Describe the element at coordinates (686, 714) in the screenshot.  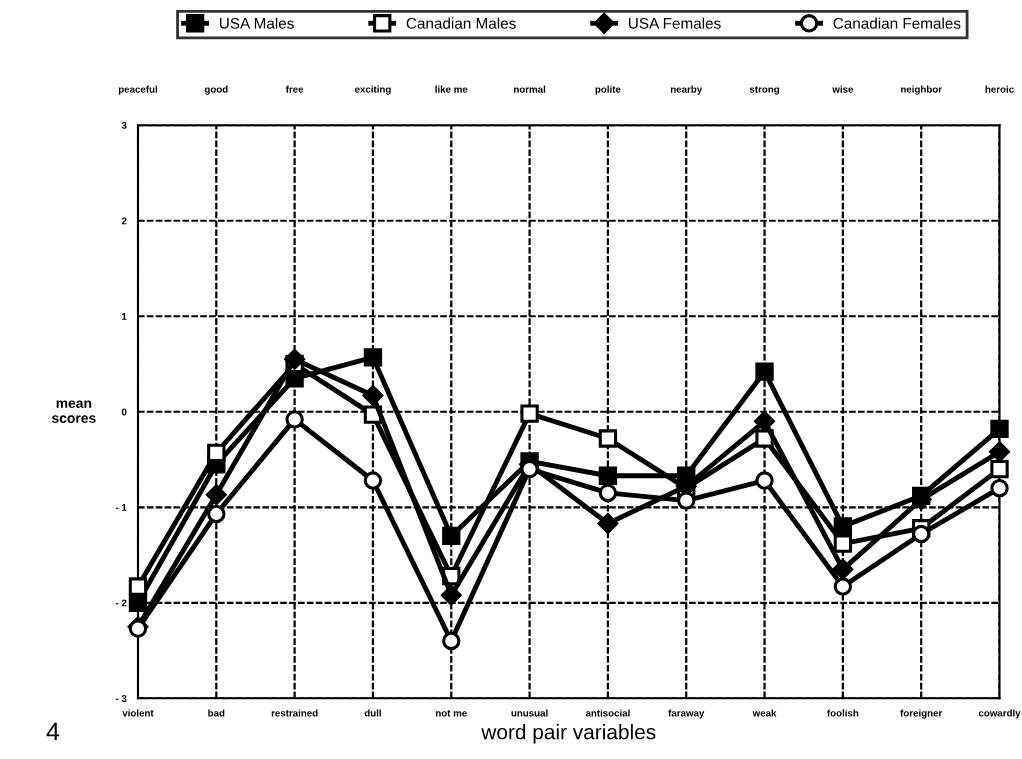
I see `x-tick-label: faraway` at that location.